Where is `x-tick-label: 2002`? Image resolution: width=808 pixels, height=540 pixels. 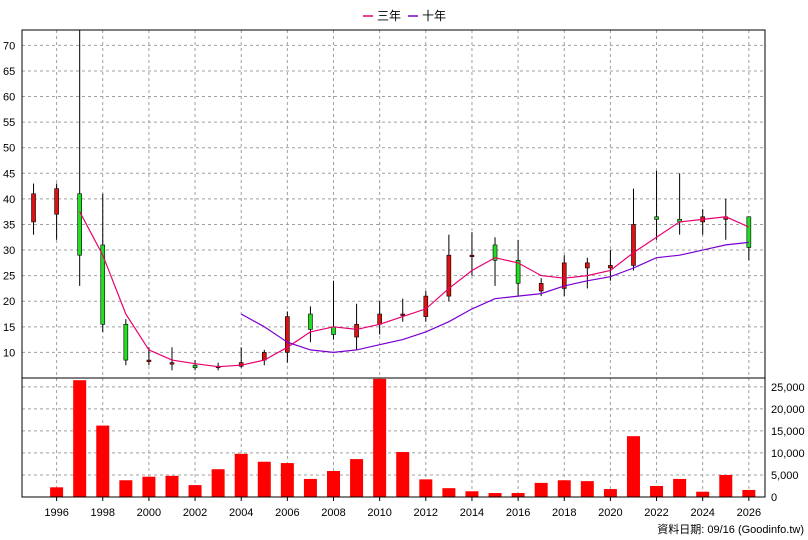
x-tick-label: 2002 is located at coordinates (195, 513).